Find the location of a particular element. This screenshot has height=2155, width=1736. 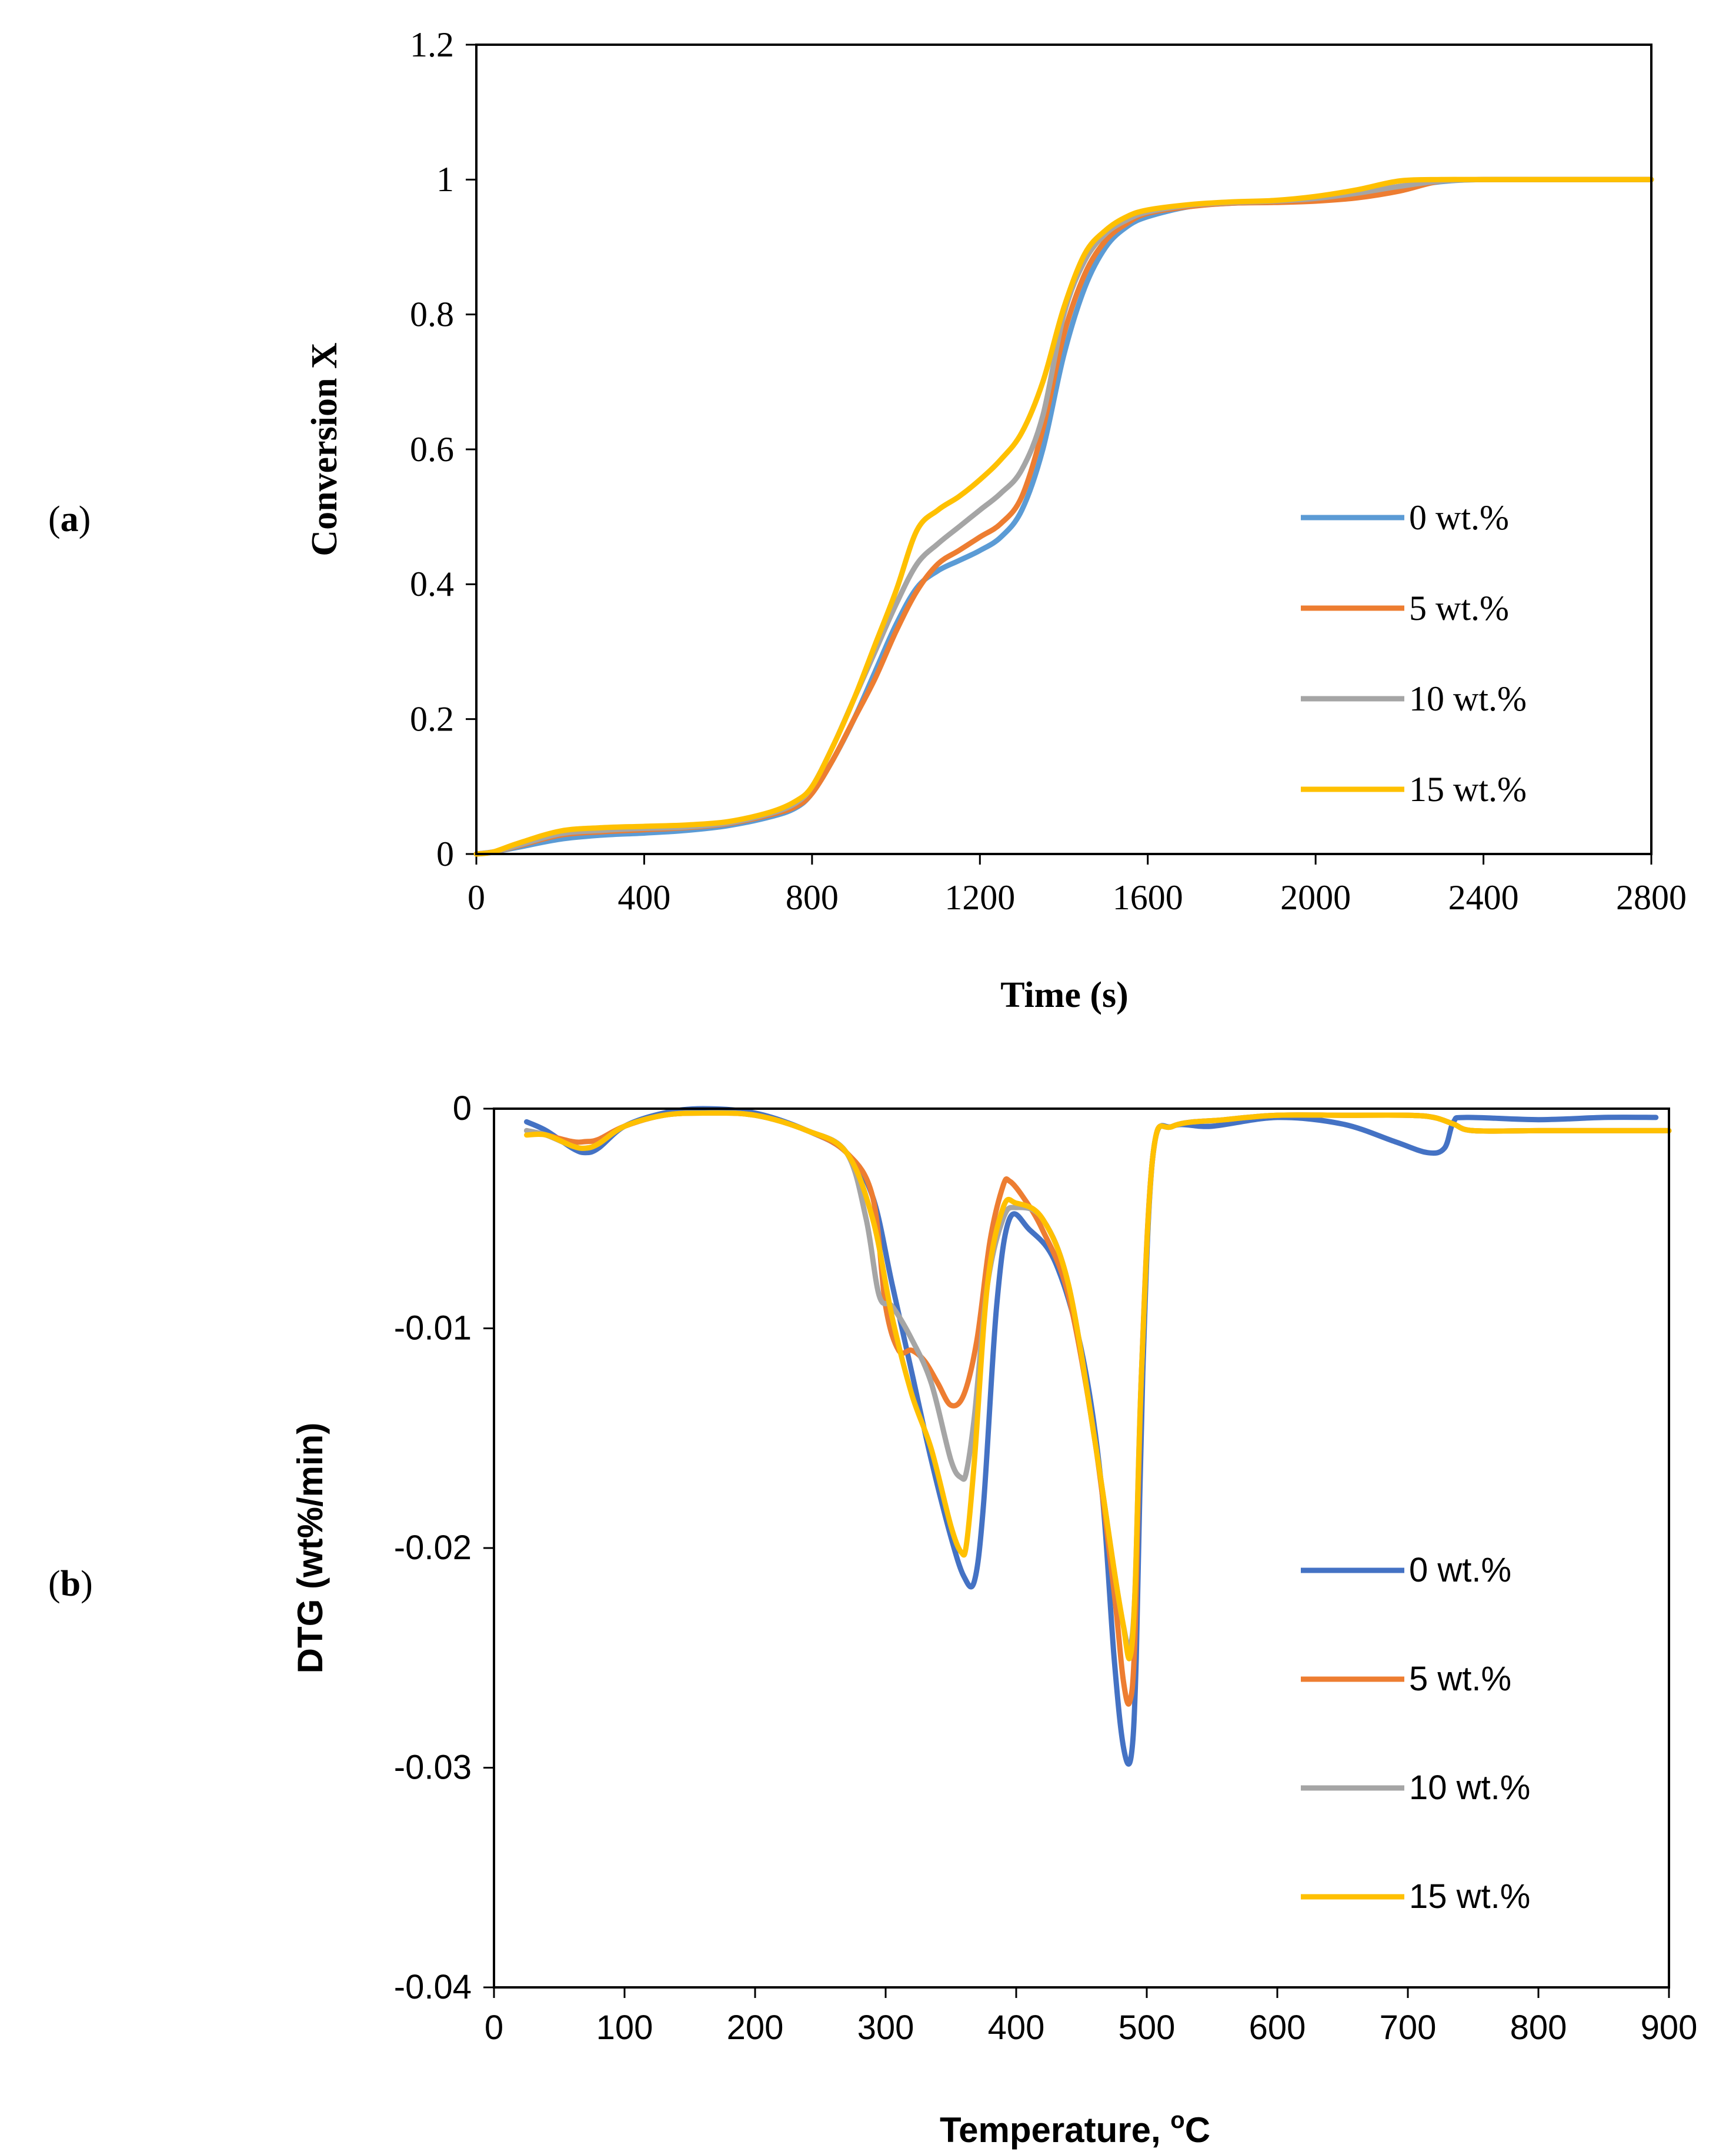

panel-label-a: (a) is located at coordinates (69, 520).